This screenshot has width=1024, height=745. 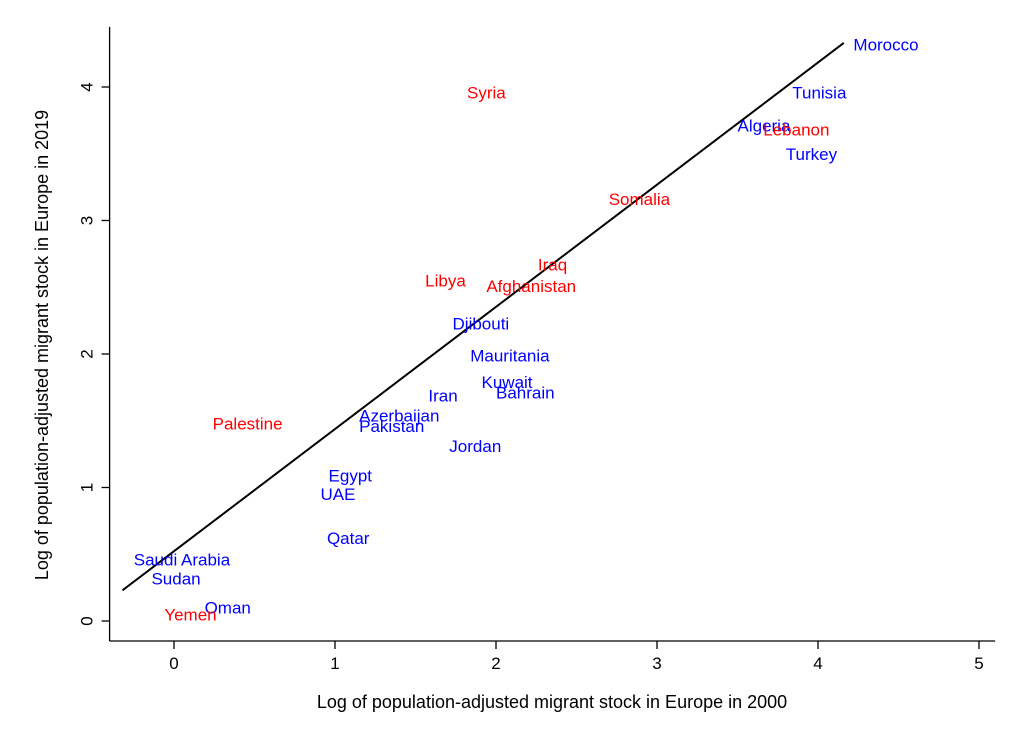 I want to click on point-label-iran: Iran, so click(x=442, y=395).